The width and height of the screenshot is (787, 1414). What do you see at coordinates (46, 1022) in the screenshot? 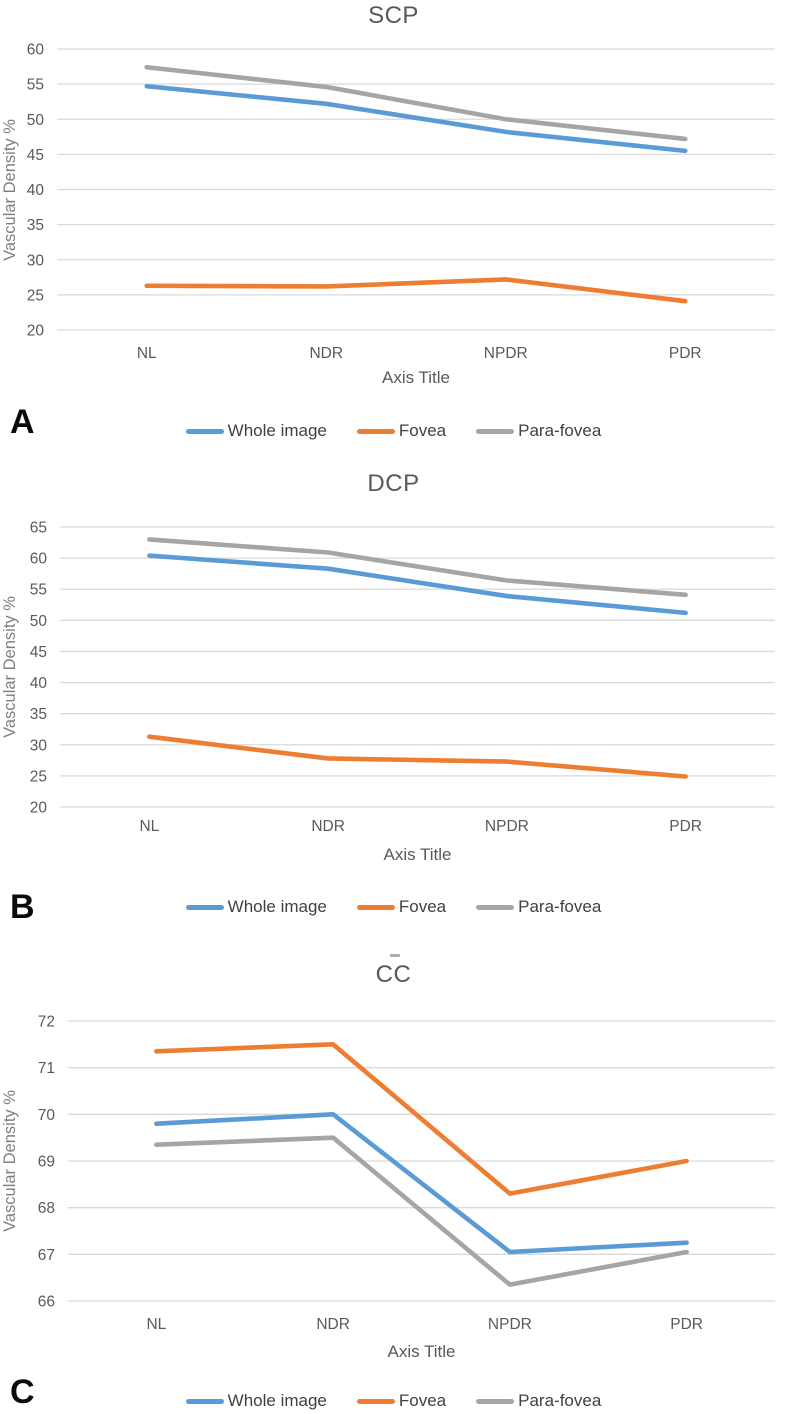
I see `y-tick-label: 72` at bounding box center [46, 1022].